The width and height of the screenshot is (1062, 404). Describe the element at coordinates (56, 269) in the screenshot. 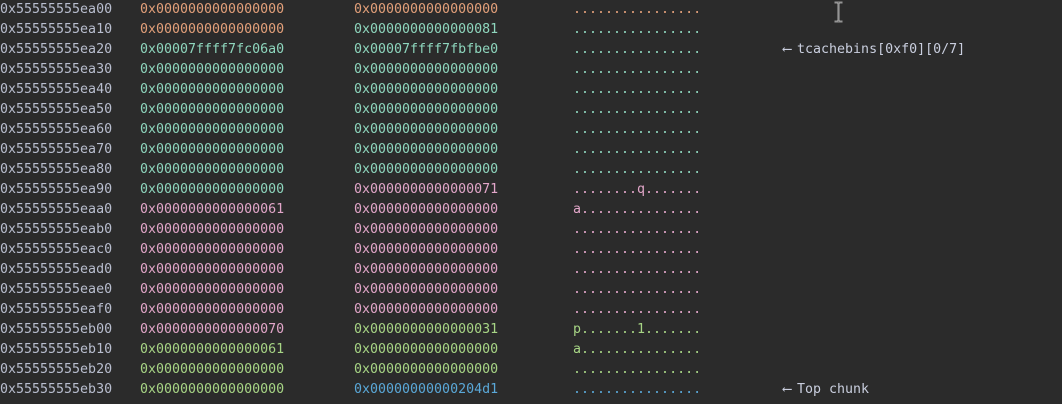

I see `row-address: 0x55555555ead0` at that location.